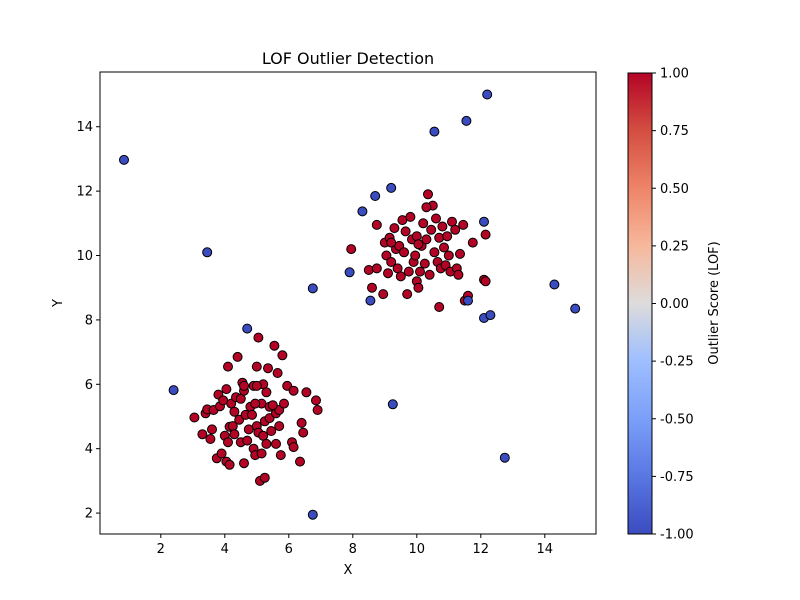  Describe the element at coordinates (674, 246) in the screenshot. I see `colorbar-tick-label: 0.25` at that location.